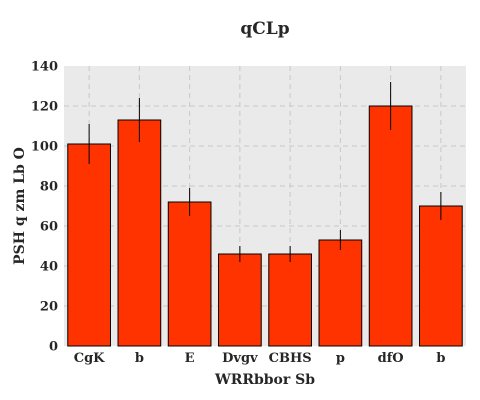 Image resolution: width=480 pixels, height=400 pixels. I want to click on y-tick-label: 60, so click(49, 227).